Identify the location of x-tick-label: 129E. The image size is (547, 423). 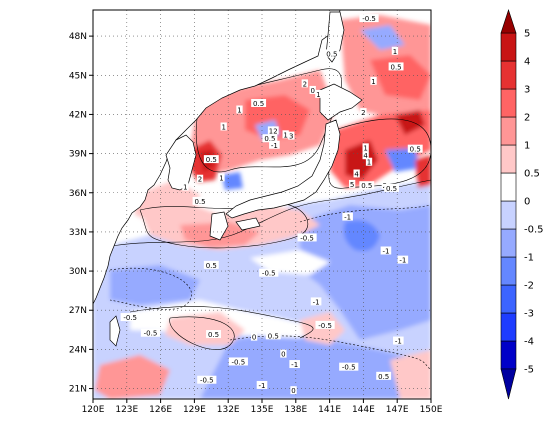
(194, 410).